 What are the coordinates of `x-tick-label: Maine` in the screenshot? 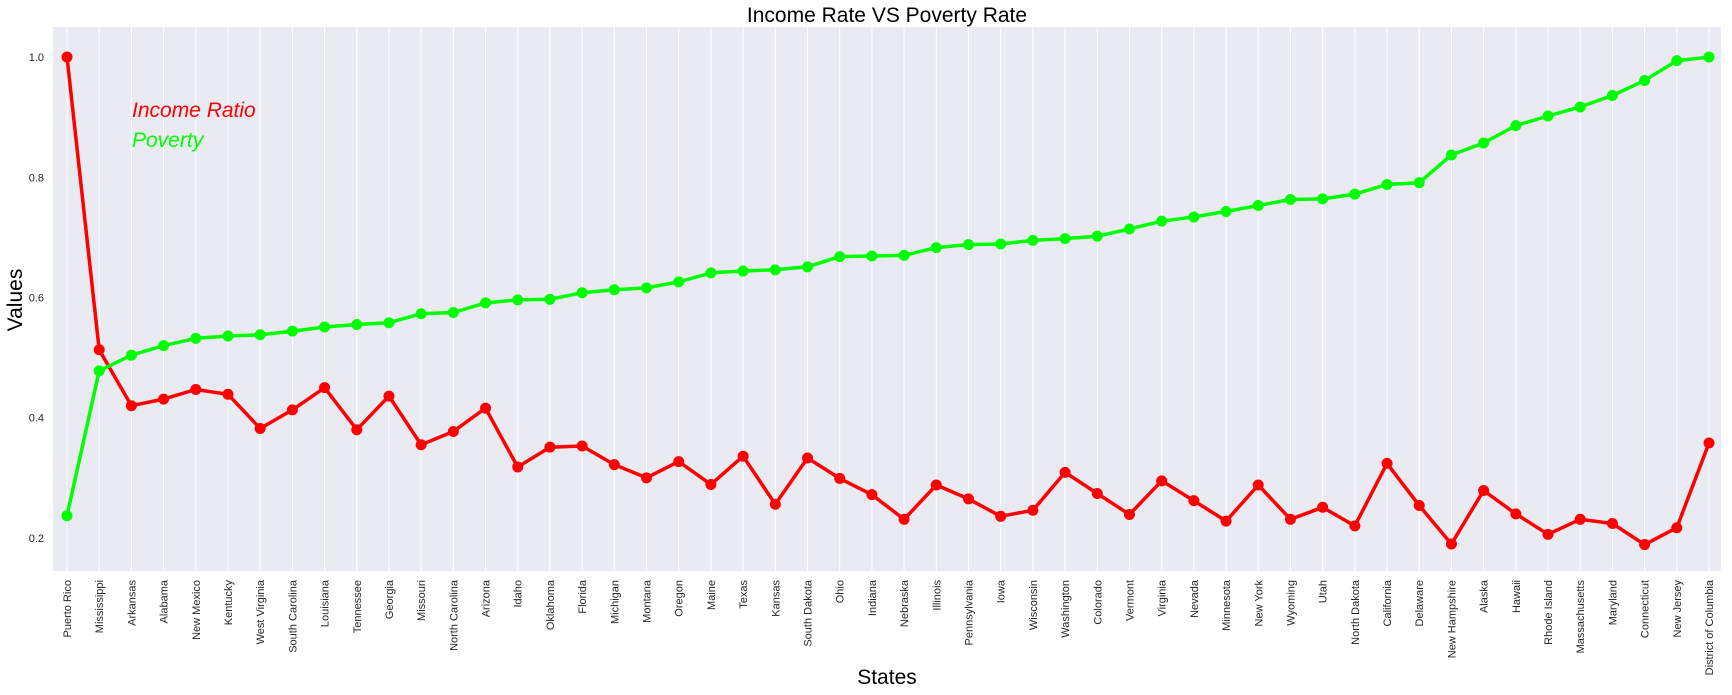 It's located at (712, 595).